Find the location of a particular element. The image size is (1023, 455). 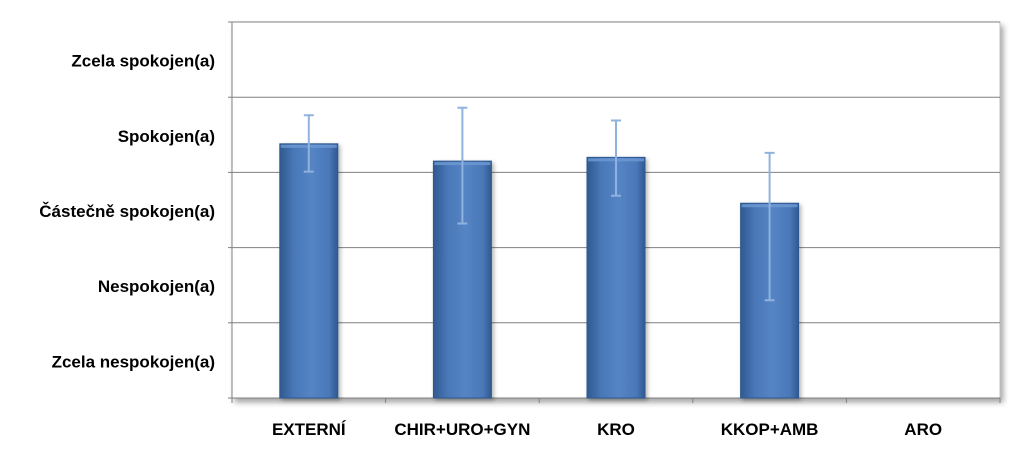

x-tick-label: KRO is located at coordinates (616, 429).